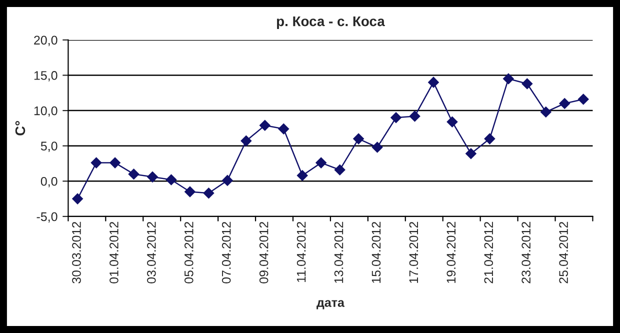 This screenshot has height=333, width=620. I want to click on x-tick-label: 01.04.2012, so click(114, 253).